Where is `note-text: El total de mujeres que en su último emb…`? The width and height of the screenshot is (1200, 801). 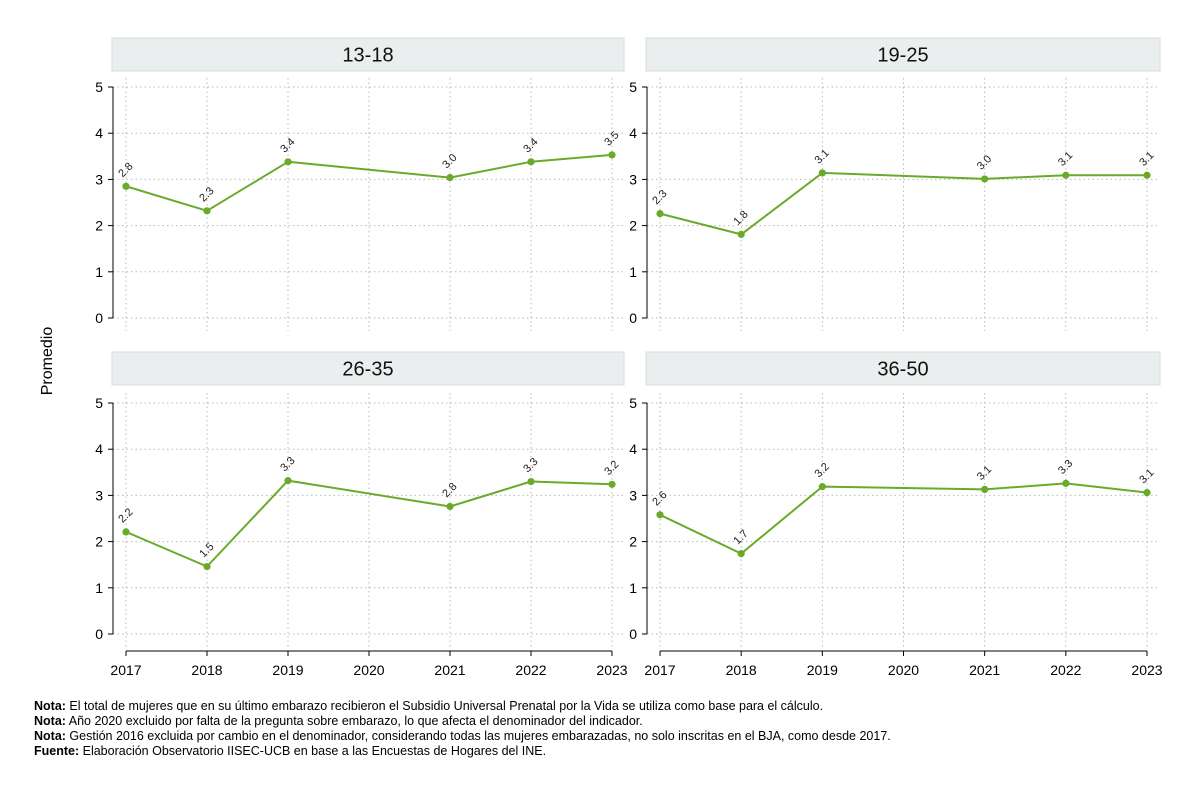 note-text: El total de mujeres que en su último emb… is located at coordinates (444, 706).